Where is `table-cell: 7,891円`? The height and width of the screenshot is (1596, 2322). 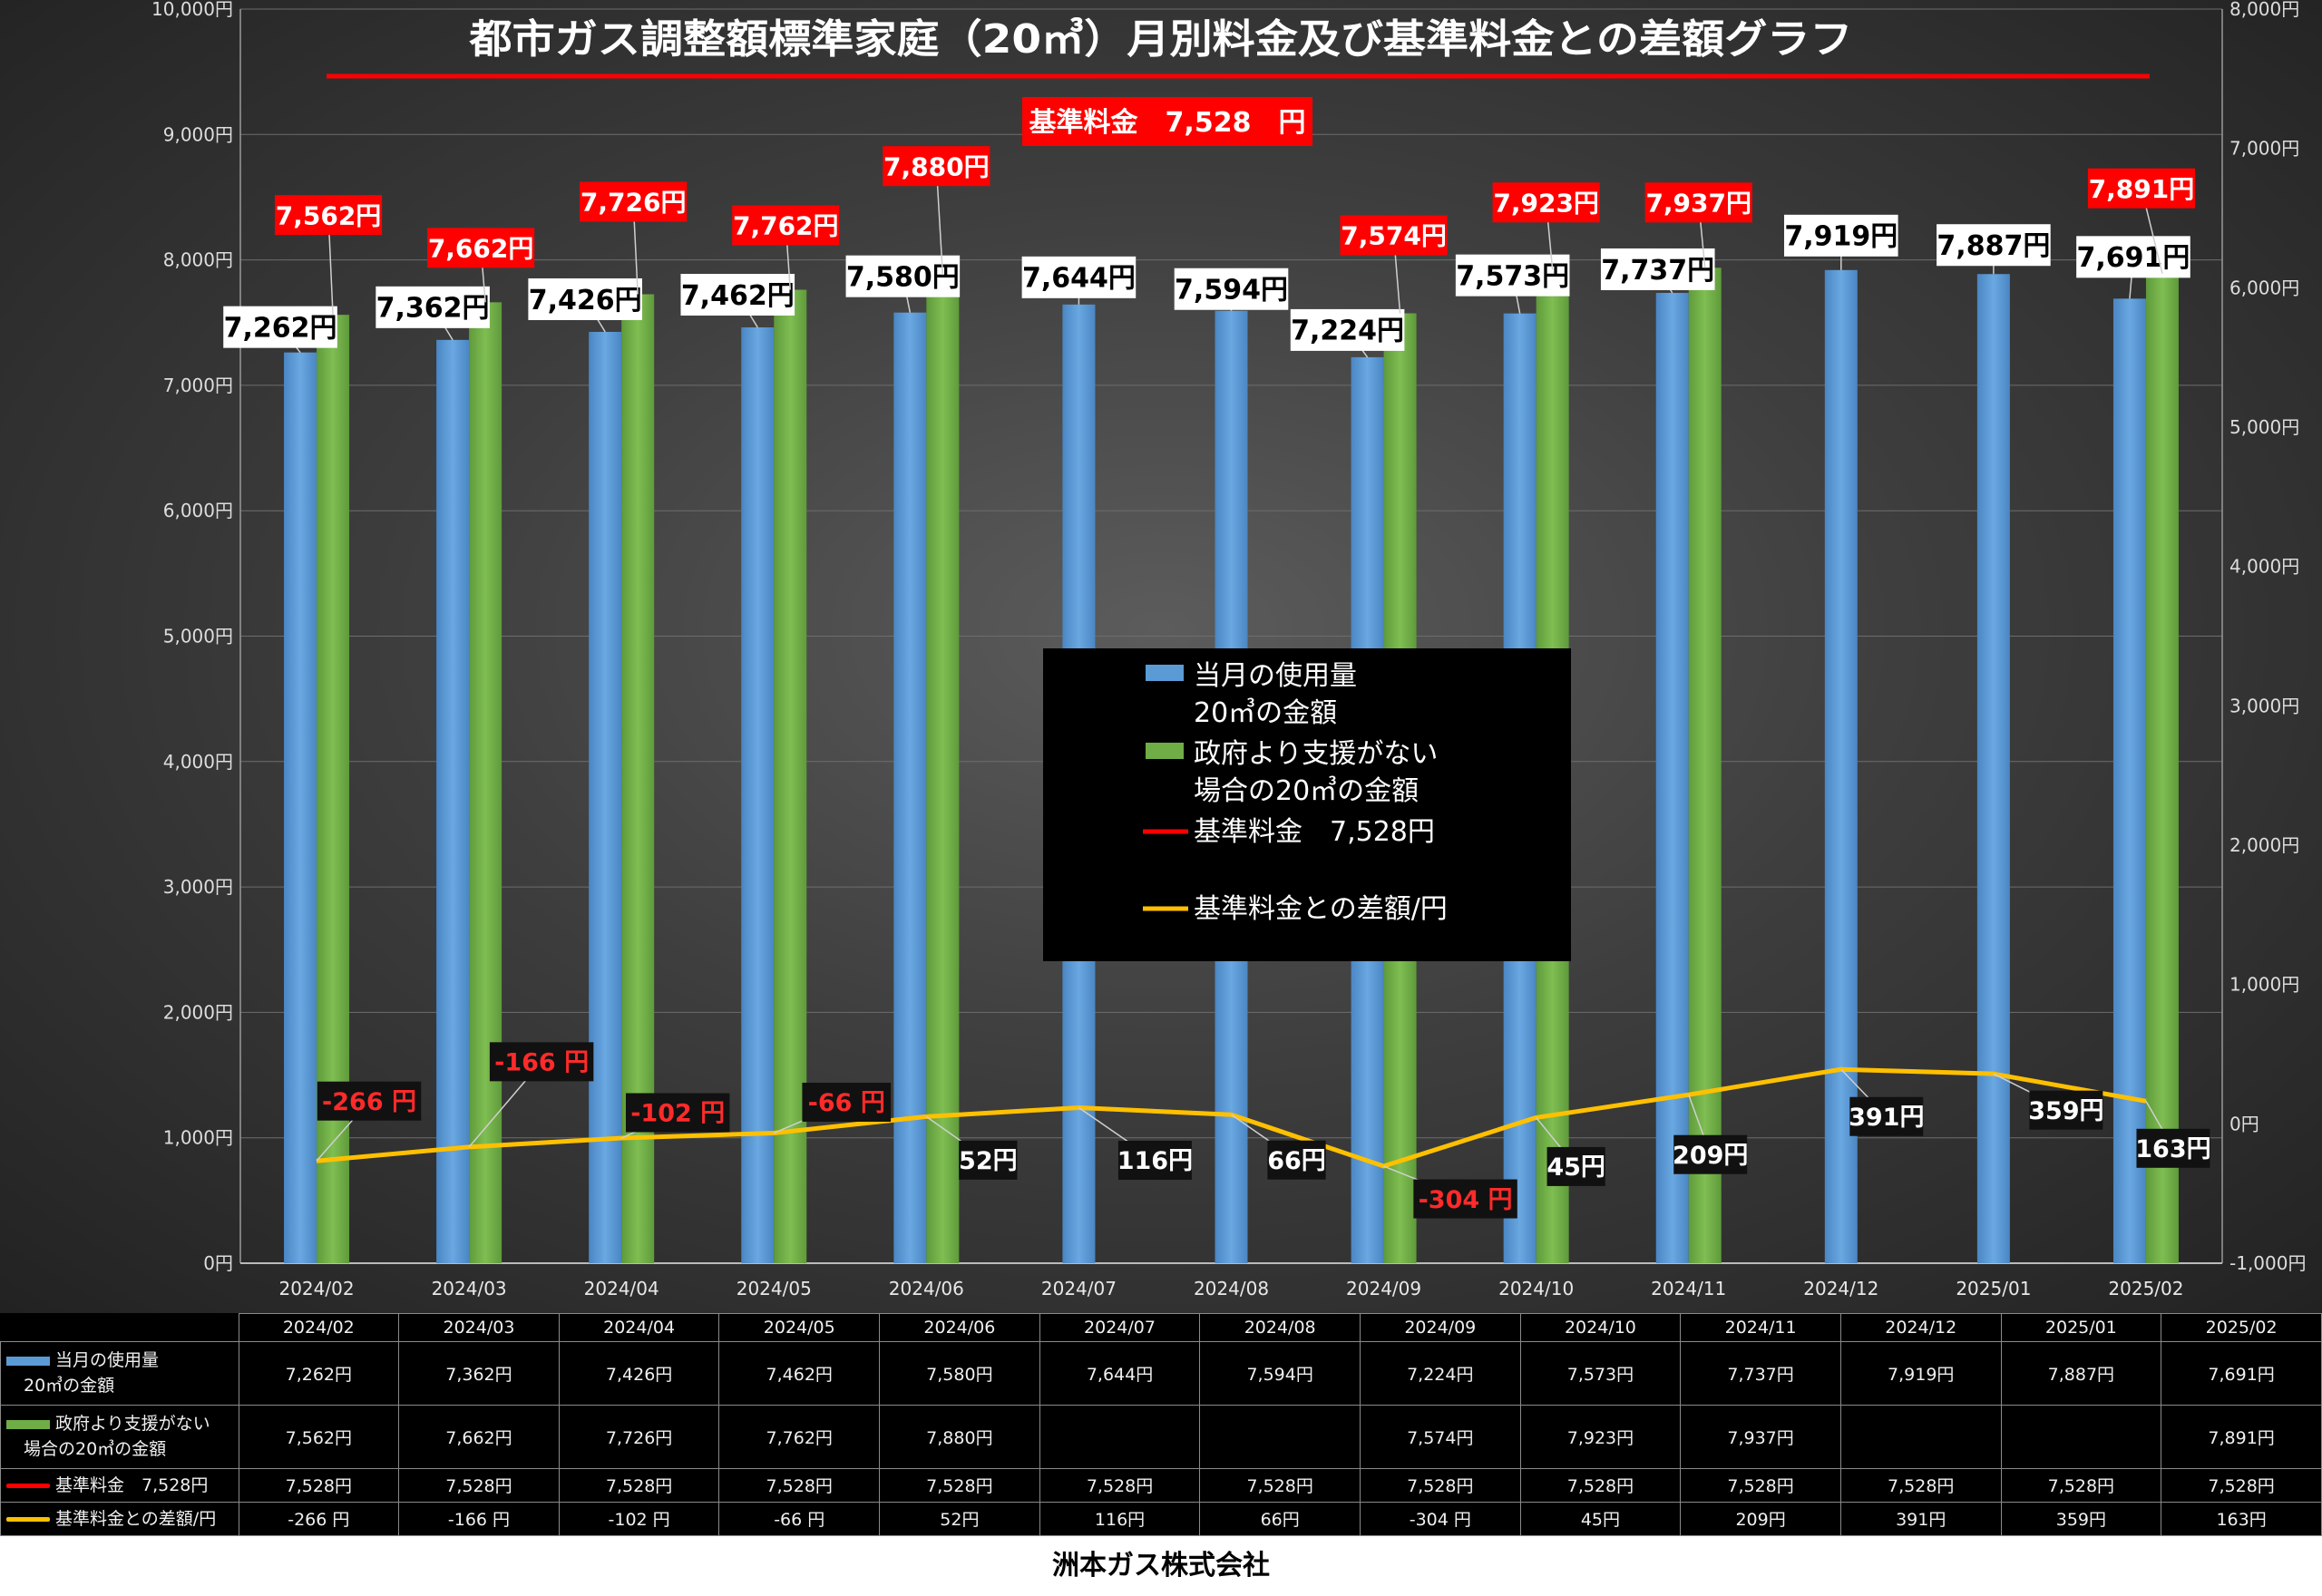
table-cell: 7,891円 is located at coordinates (2241, 1436).